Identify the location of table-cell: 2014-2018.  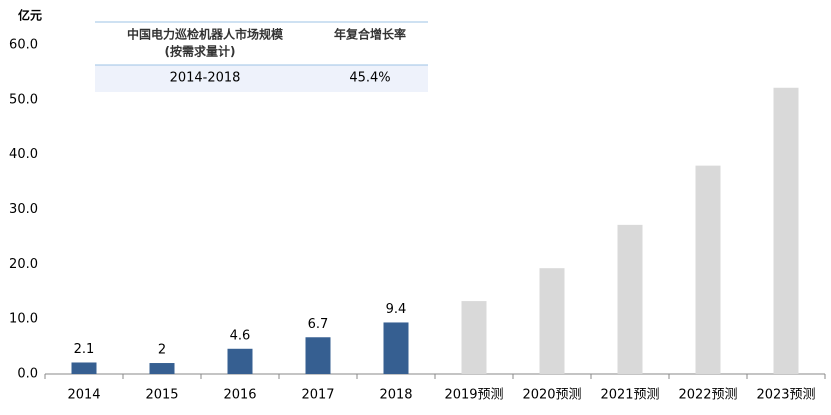
(205, 78).